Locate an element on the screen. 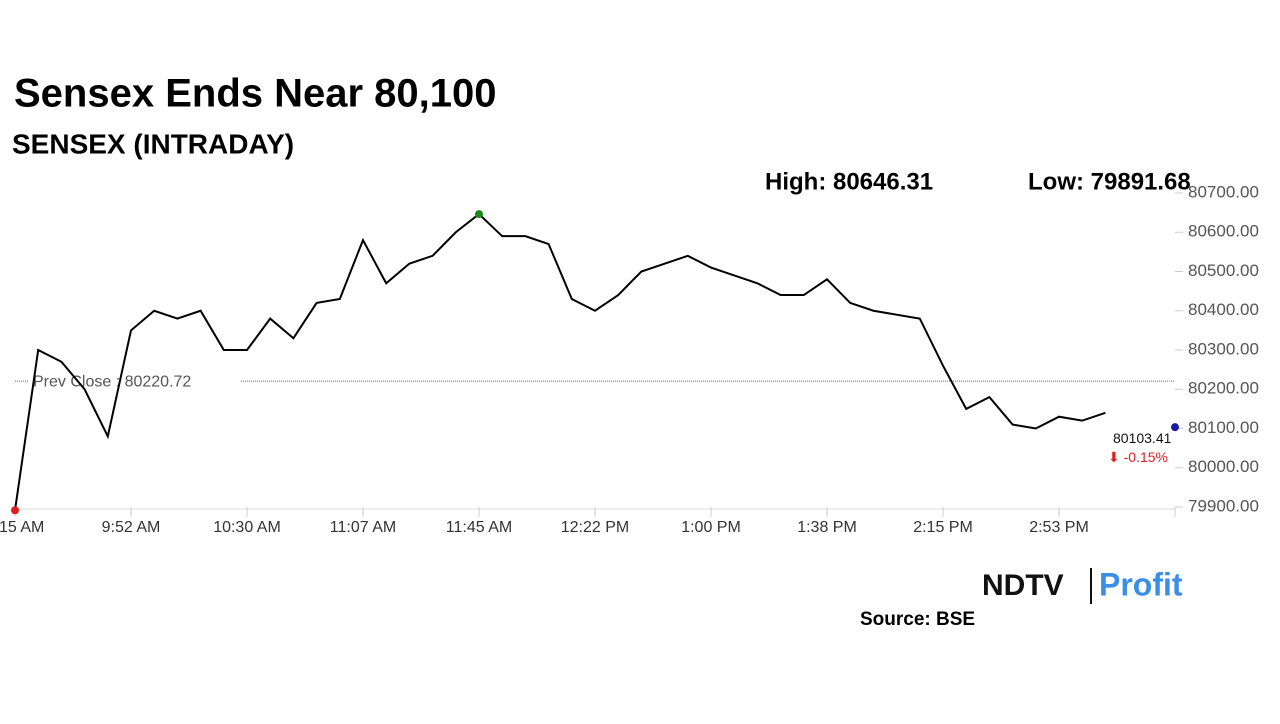 The height and width of the screenshot is (724, 1280). y-tick-label: 80700.00 is located at coordinates (1223, 191).